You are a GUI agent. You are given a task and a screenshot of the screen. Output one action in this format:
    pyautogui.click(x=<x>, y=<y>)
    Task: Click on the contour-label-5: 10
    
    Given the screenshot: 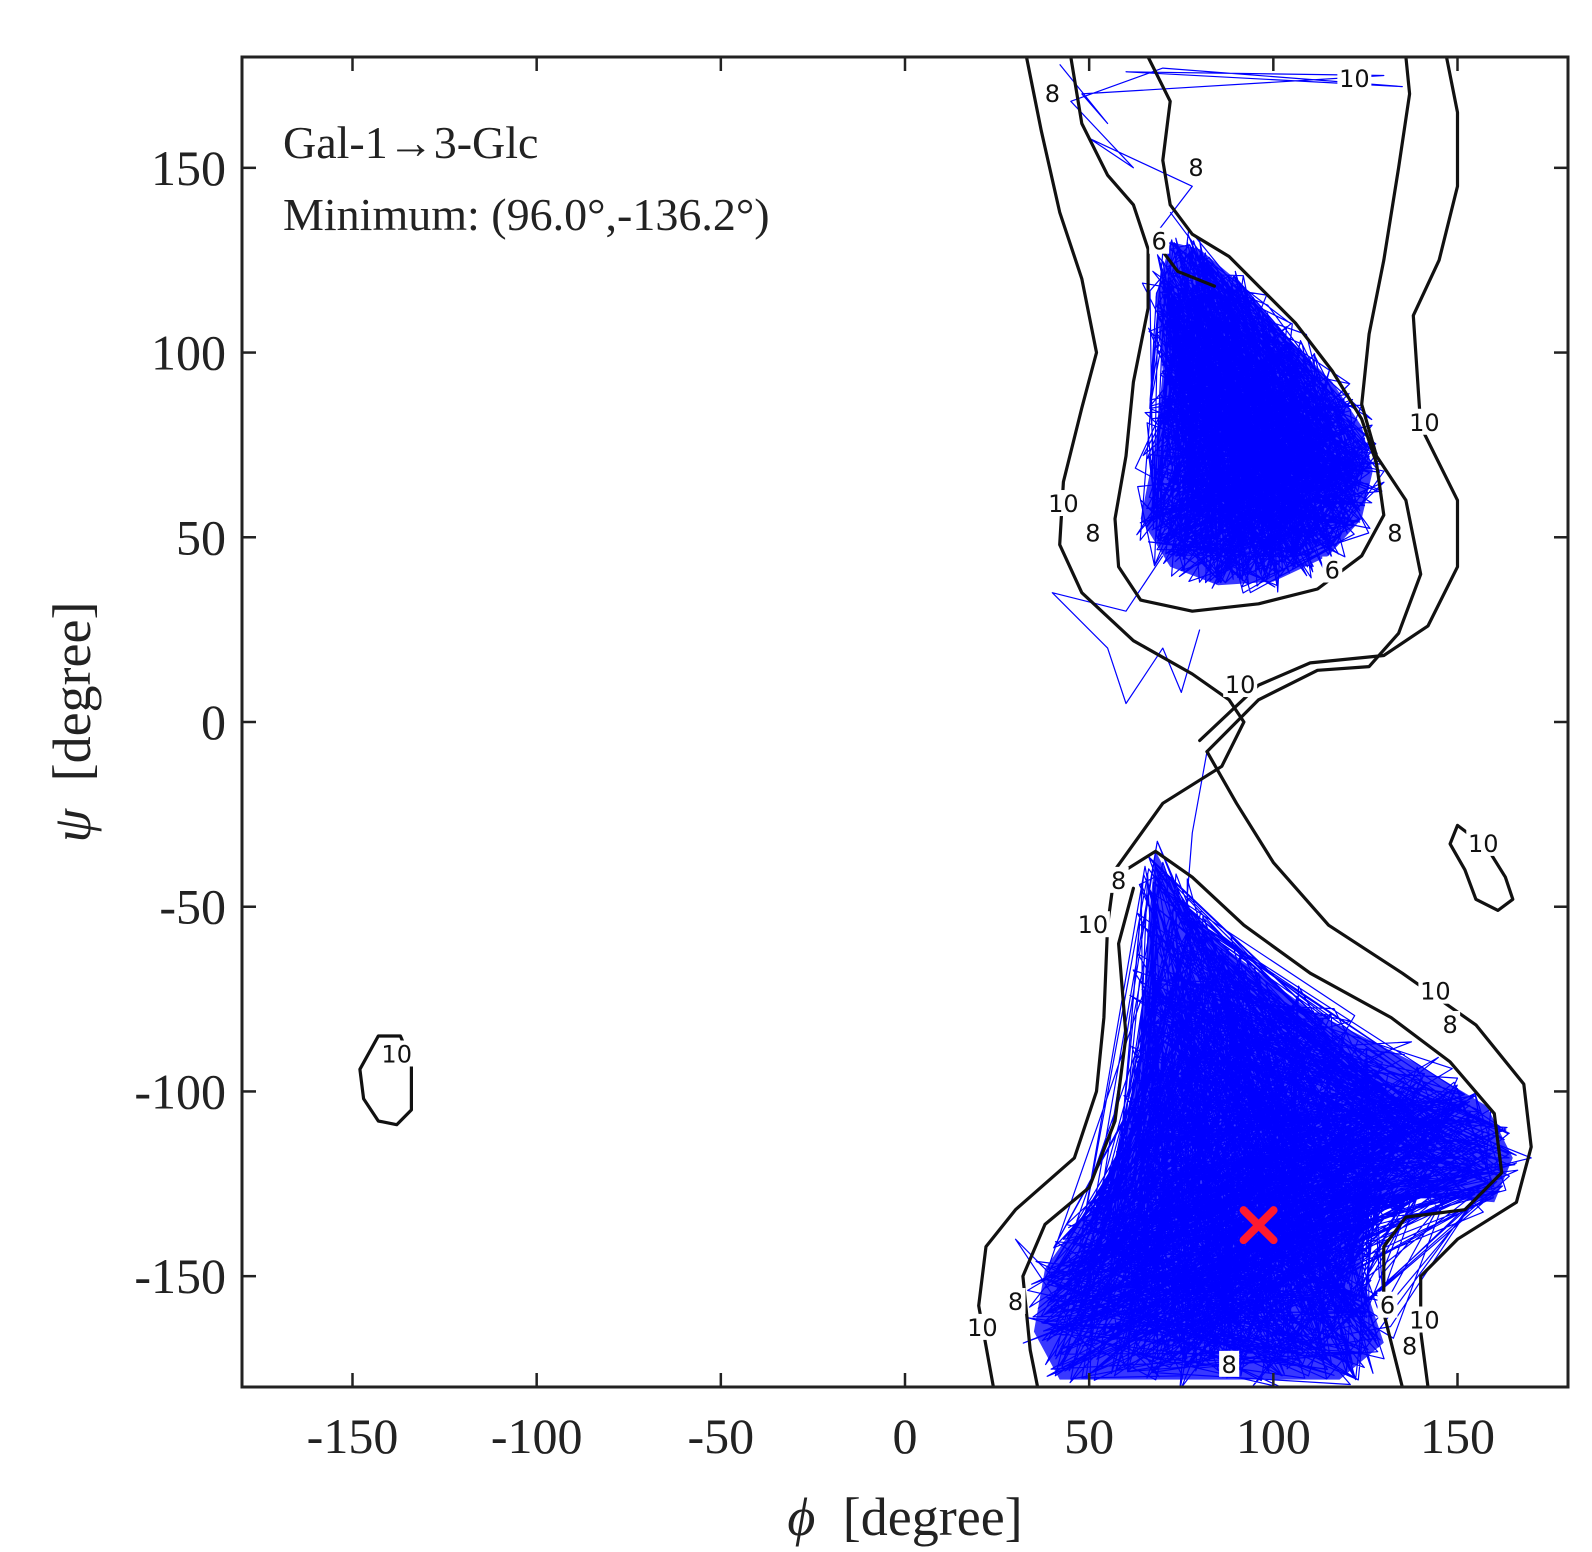 What is the action you would take?
    pyautogui.click(x=1063, y=504)
    